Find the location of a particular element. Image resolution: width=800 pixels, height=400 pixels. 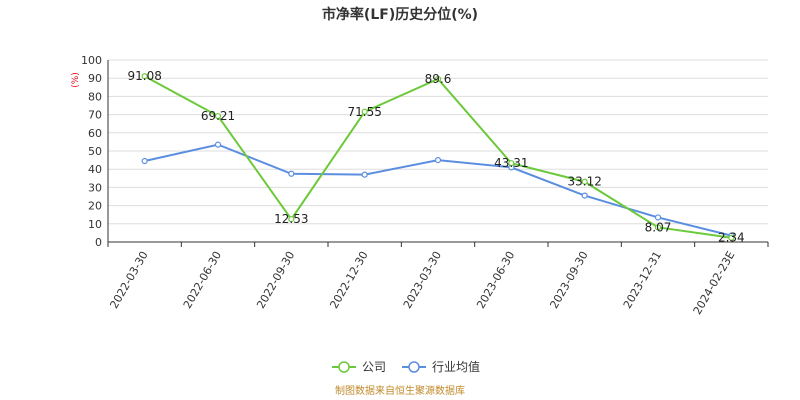

y-tick-label: 10 is located at coordinates (95, 224).